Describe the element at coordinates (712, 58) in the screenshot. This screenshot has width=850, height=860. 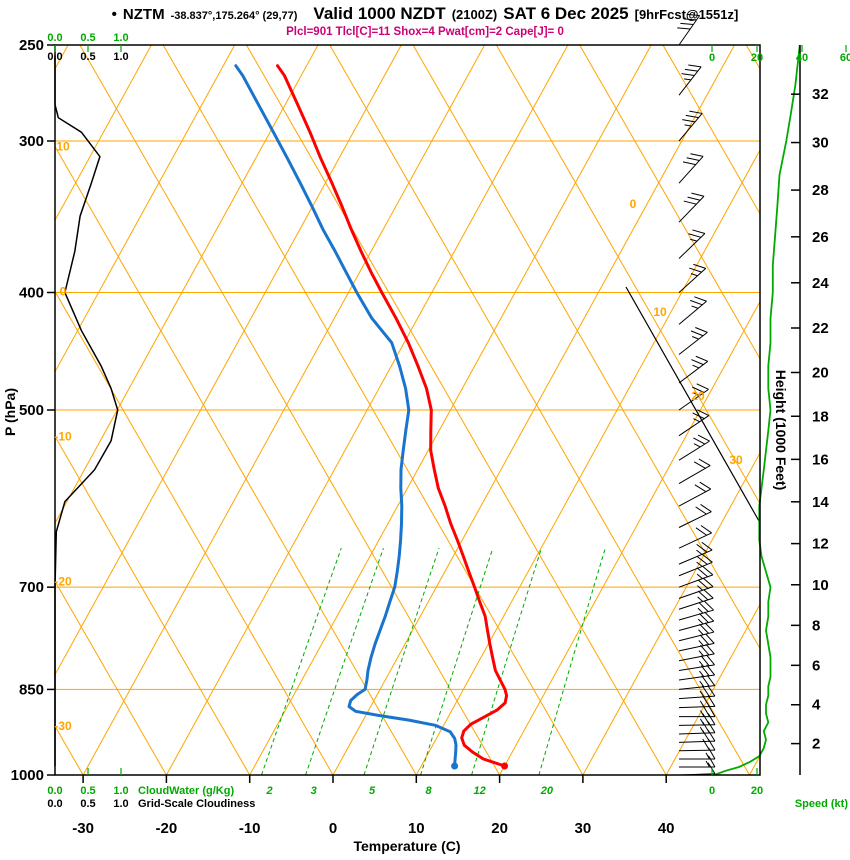
I see `speed-scale-top-label: 0` at that location.